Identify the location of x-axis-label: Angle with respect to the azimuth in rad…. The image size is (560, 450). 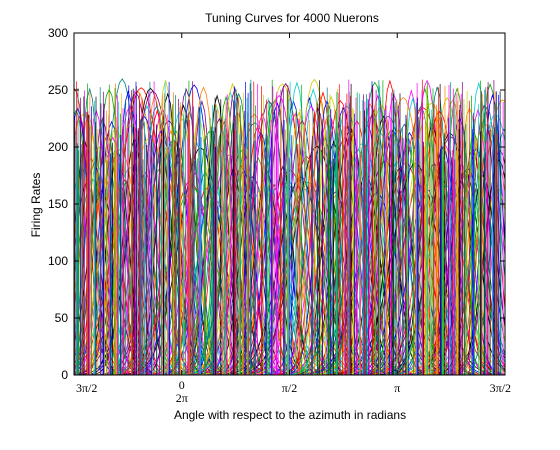
(290, 415).